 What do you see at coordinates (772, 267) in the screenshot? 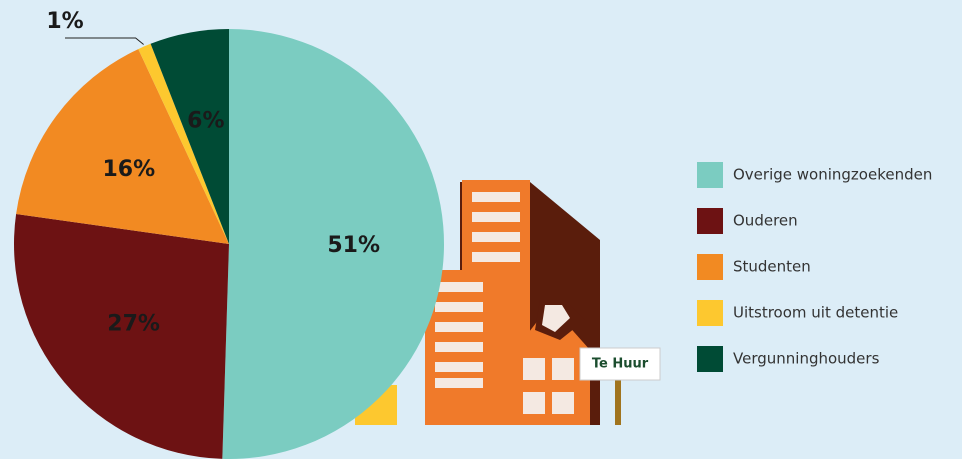
I see `legend-label: Studenten` at bounding box center [772, 267].